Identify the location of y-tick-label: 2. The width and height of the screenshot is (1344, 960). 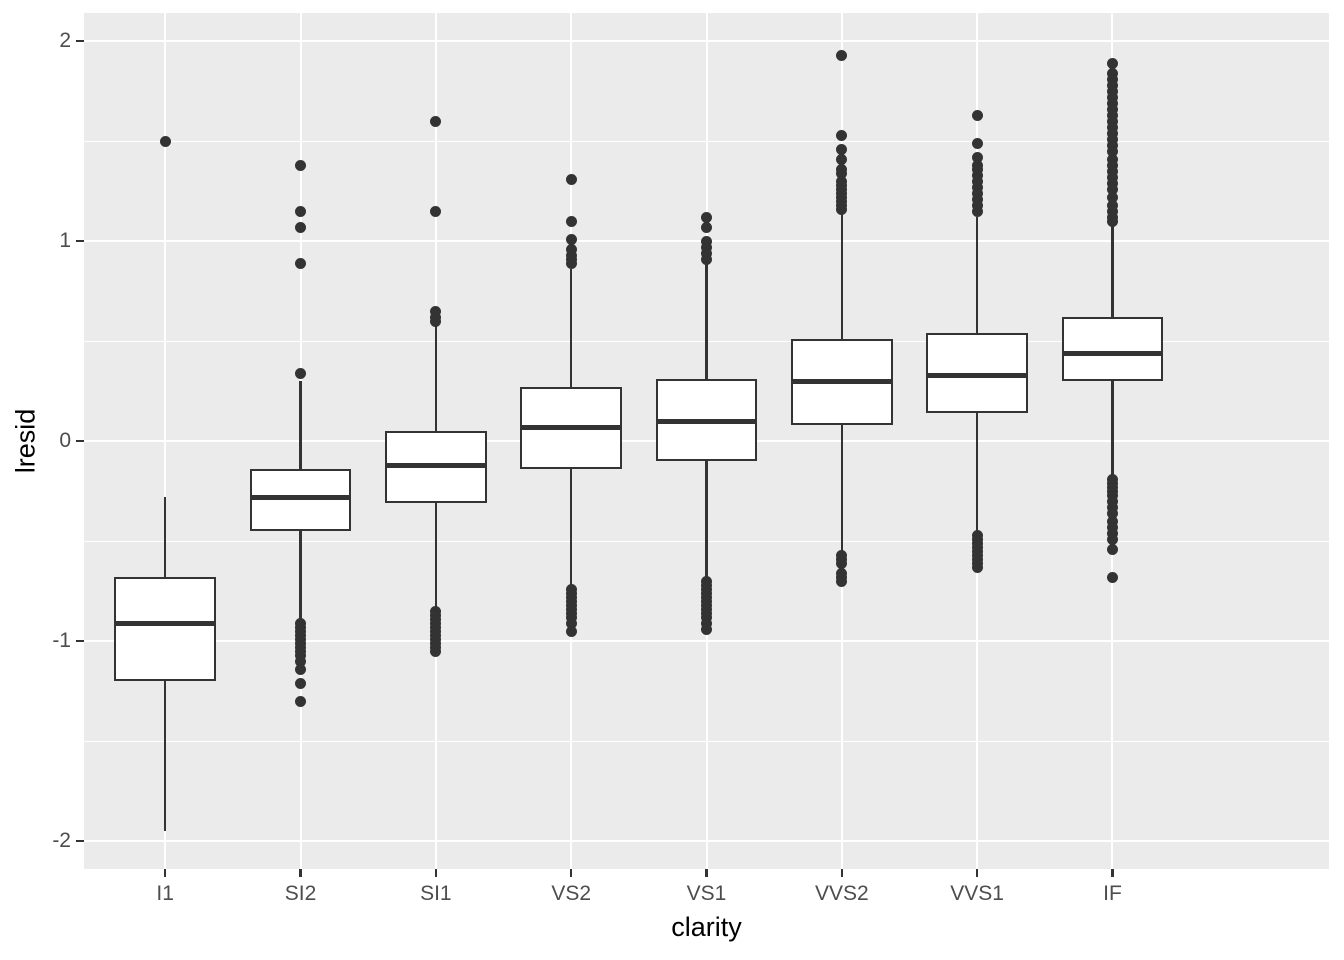
(65, 40).